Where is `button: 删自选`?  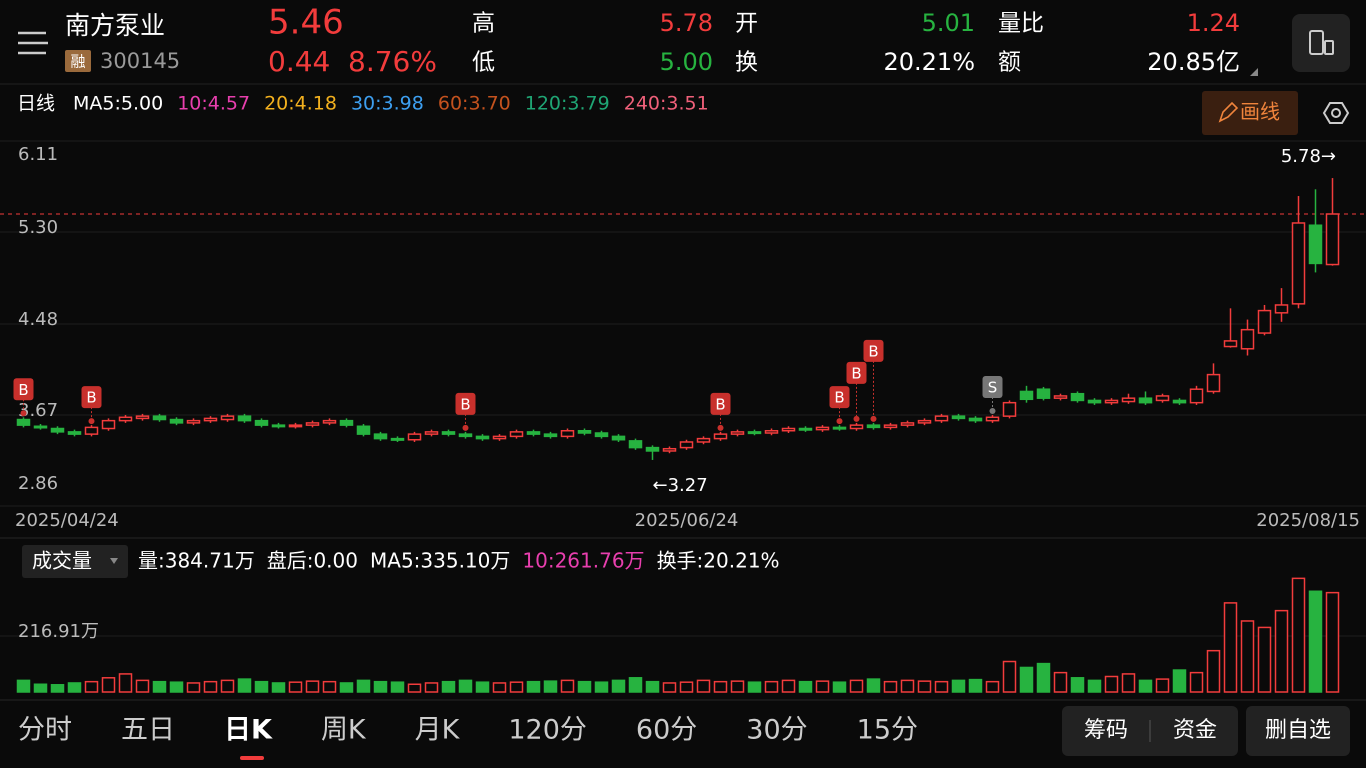 button: 删自选 is located at coordinates (1298, 730).